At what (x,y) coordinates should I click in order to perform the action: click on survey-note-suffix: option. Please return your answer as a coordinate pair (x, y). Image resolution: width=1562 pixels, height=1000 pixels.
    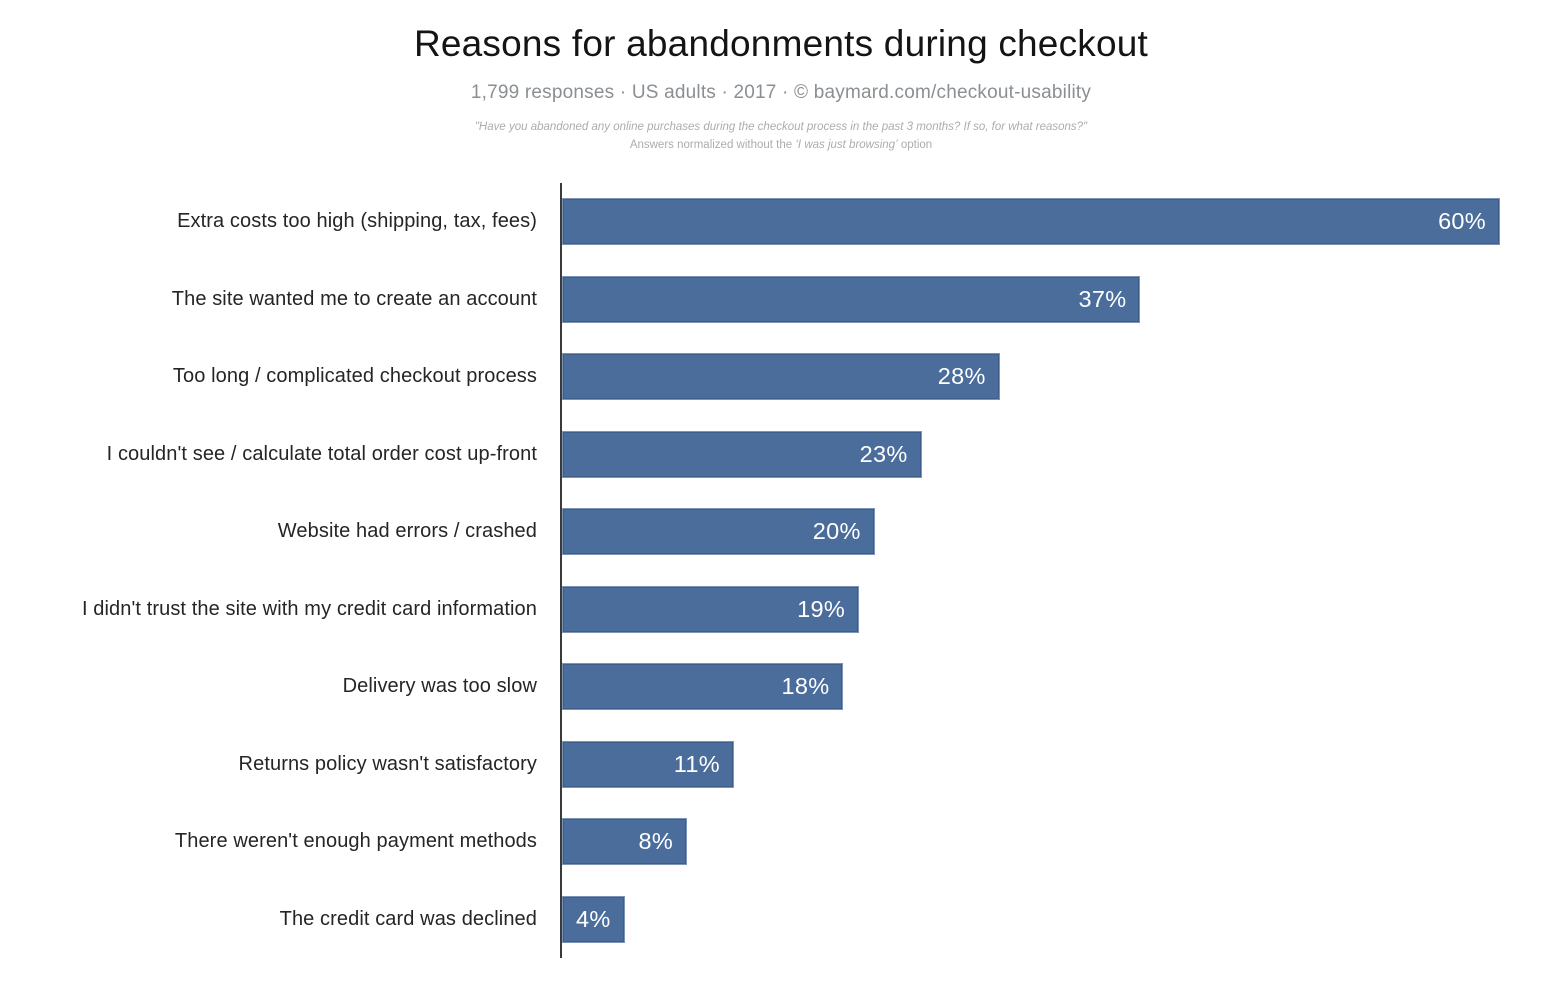
    Looking at the image, I should click on (915, 145).